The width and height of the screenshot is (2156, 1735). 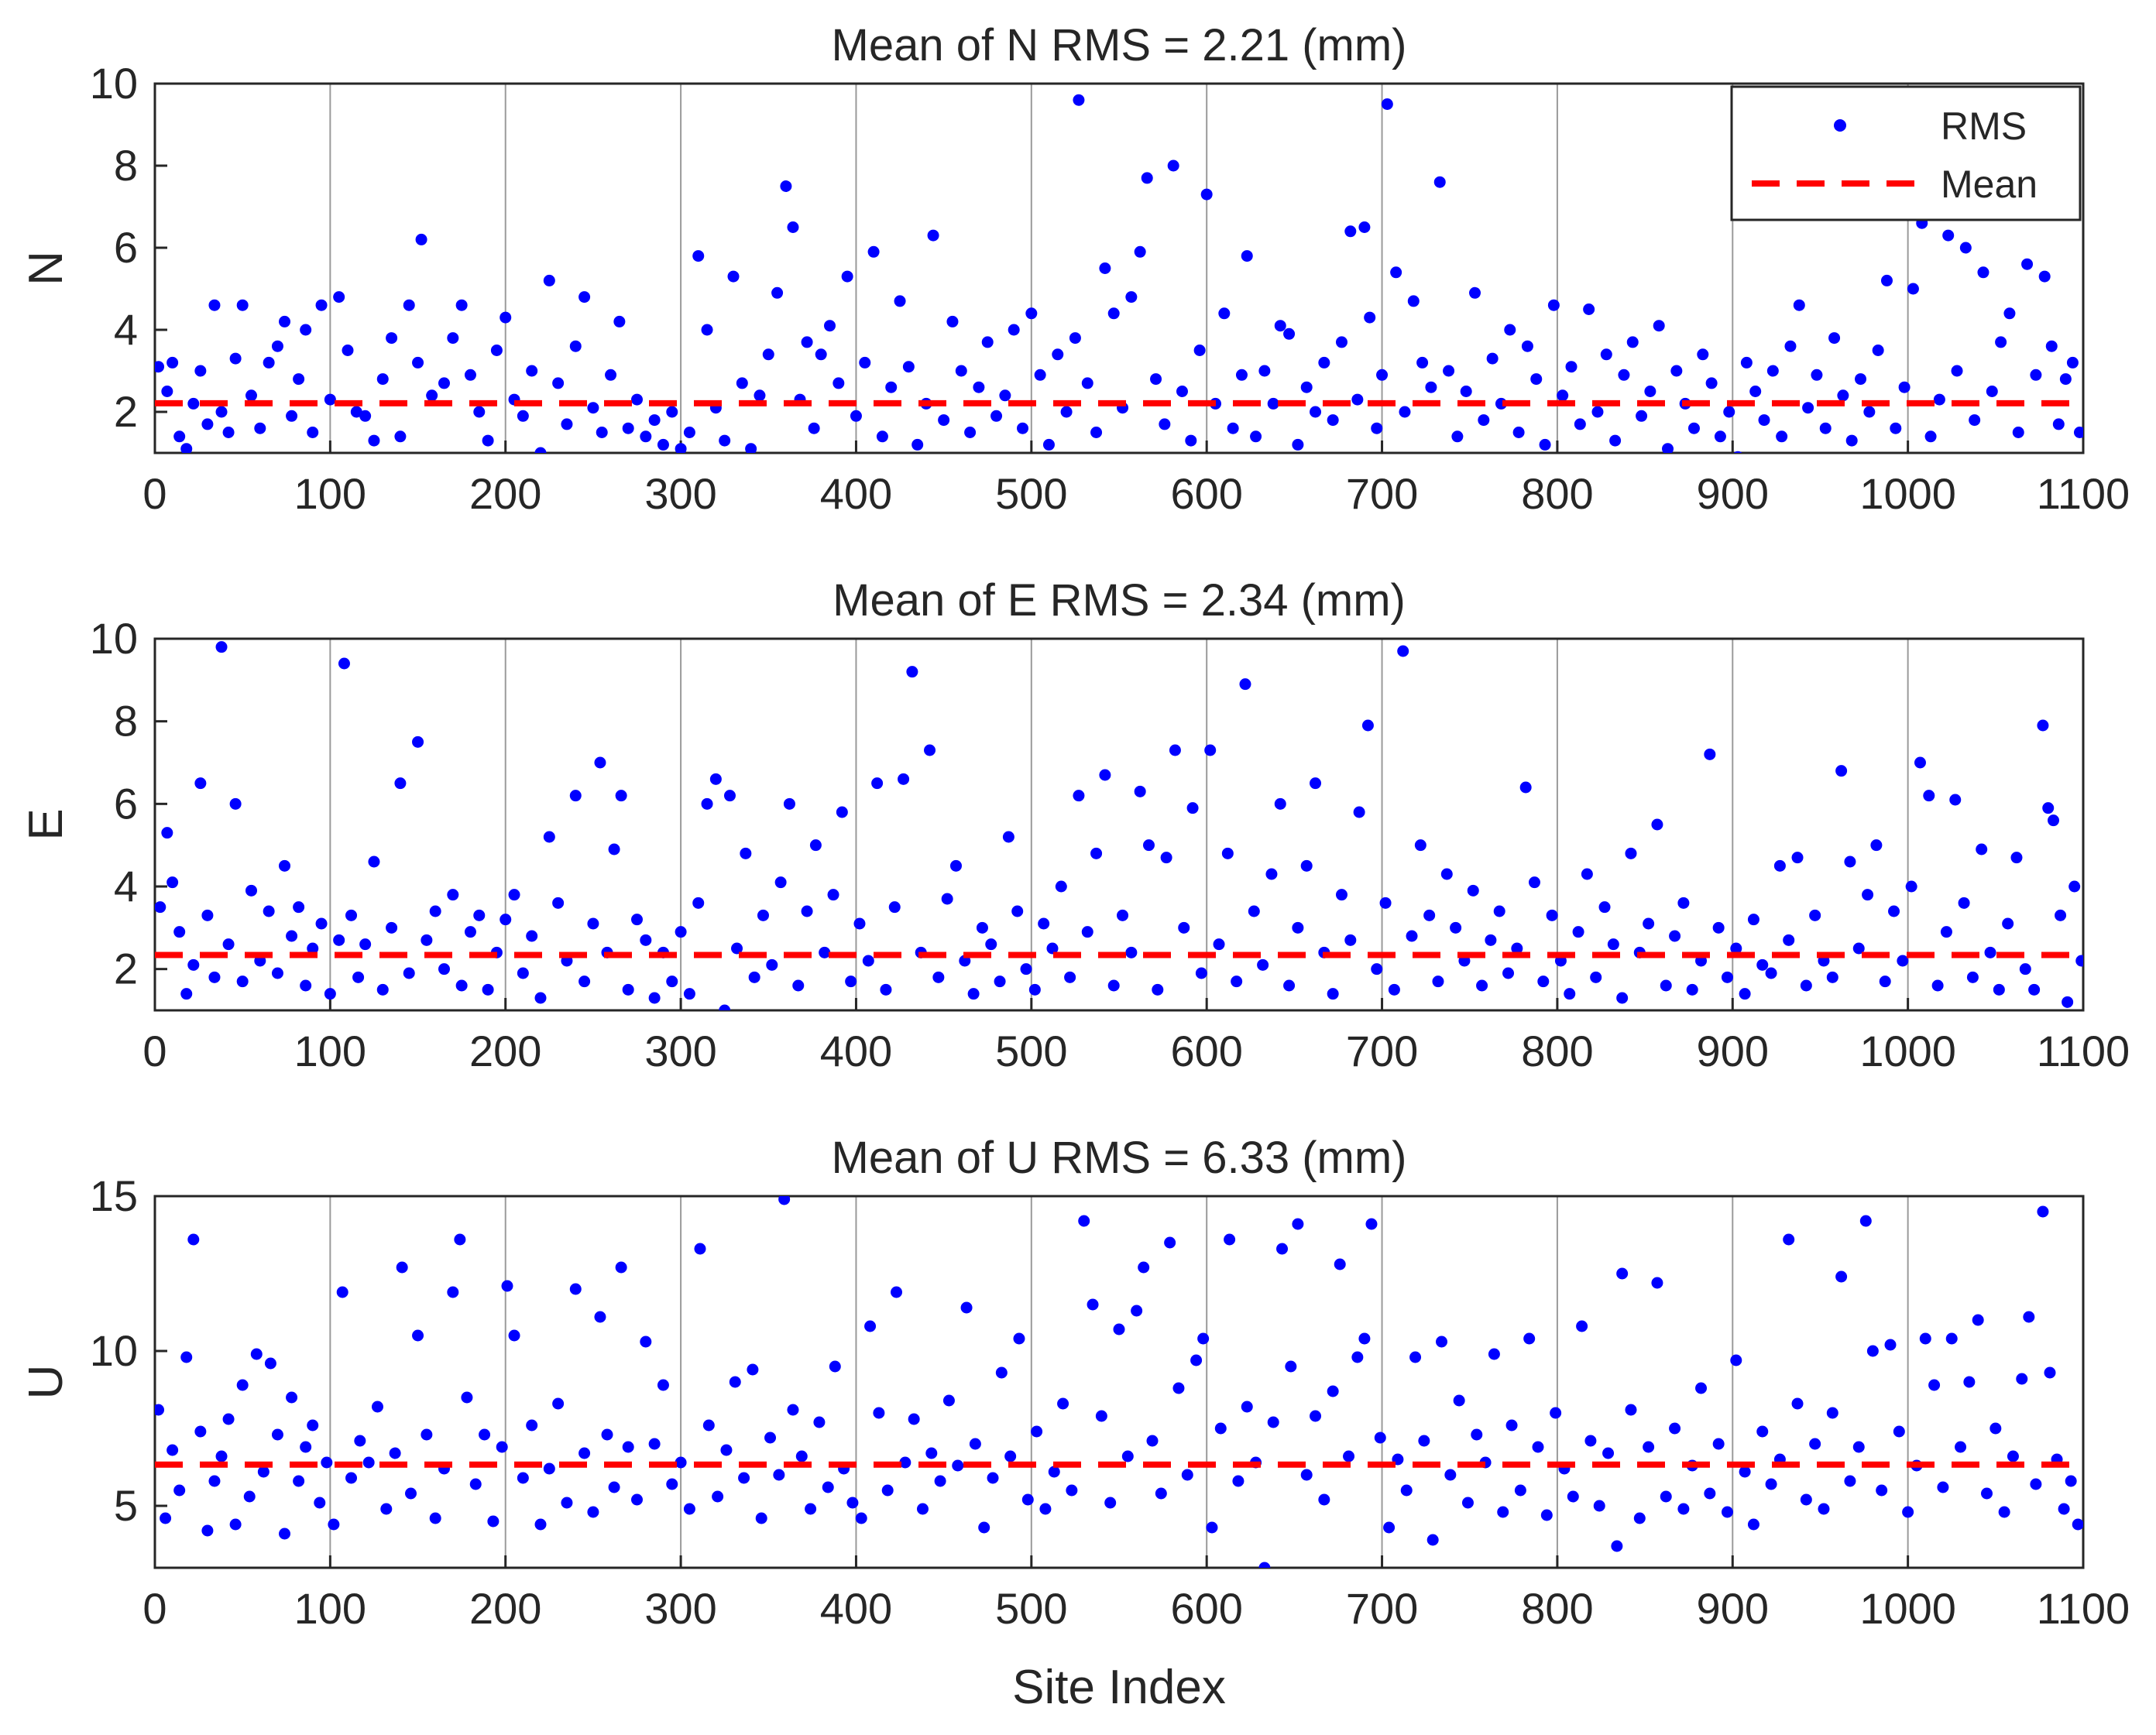 What do you see at coordinates (330, 1609) in the screenshot?
I see `x-tick-label: 100` at bounding box center [330, 1609].